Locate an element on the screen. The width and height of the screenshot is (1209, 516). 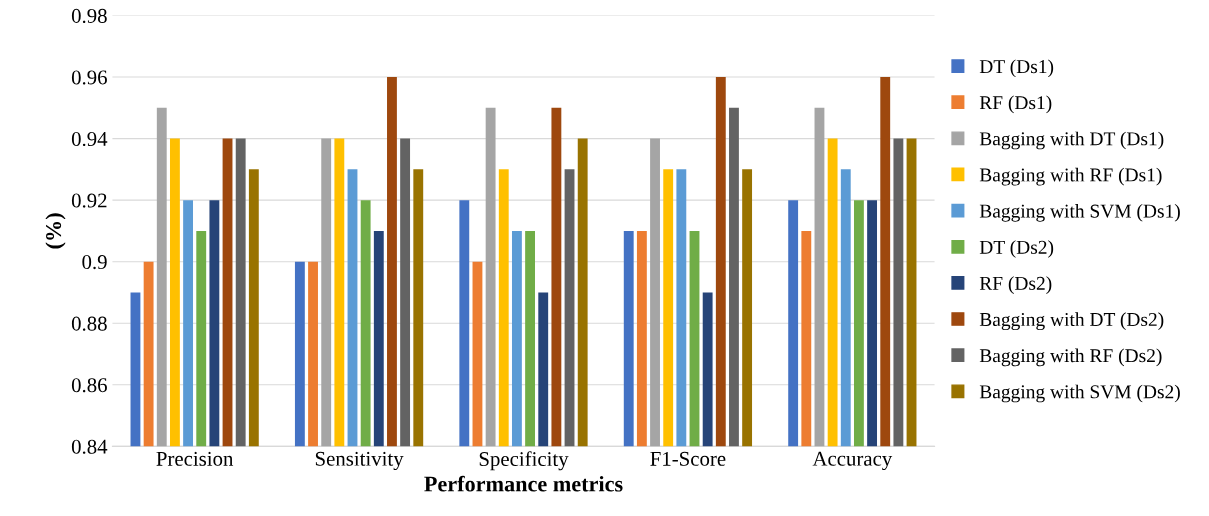
legend-label: Bagging with RF (Ds2) is located at coordinates (1070, 357).